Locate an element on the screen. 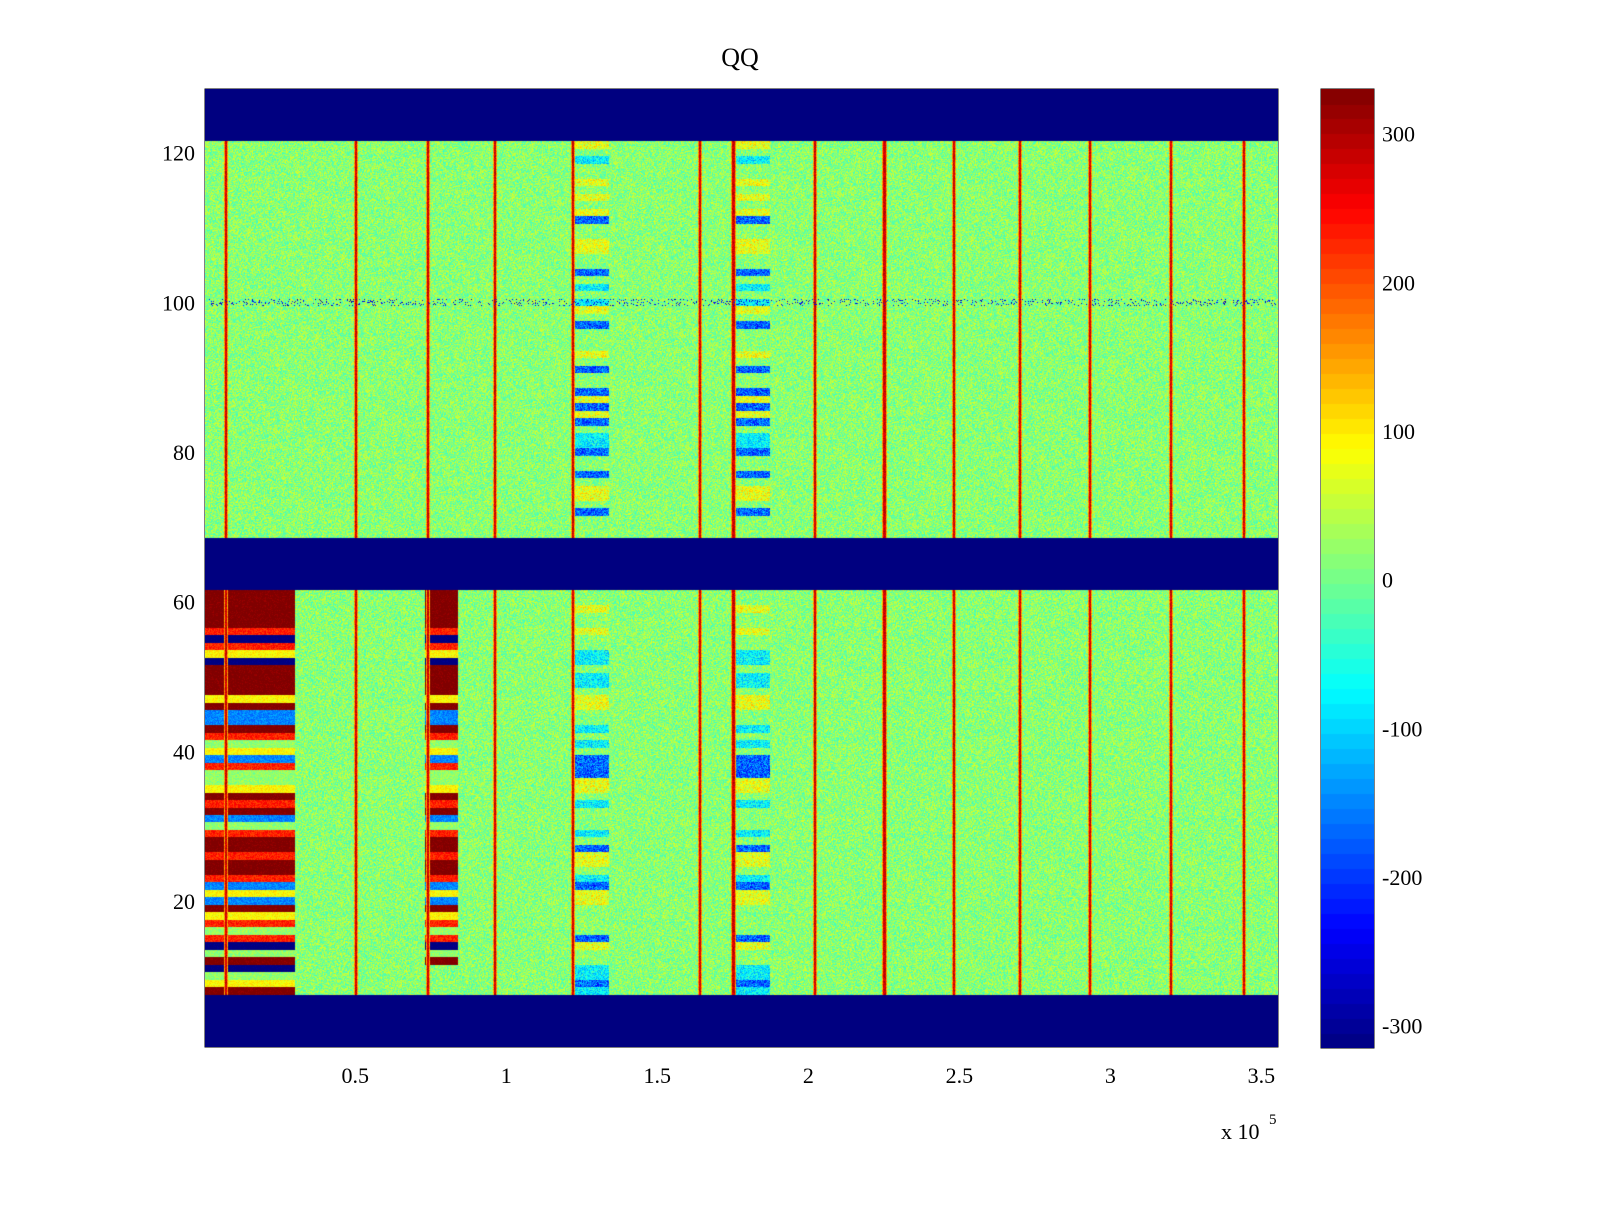 The height and width of the screenshot is (1205, 1600). colorbar-tick-label: -300 is located at coordinates (1402, 1026).